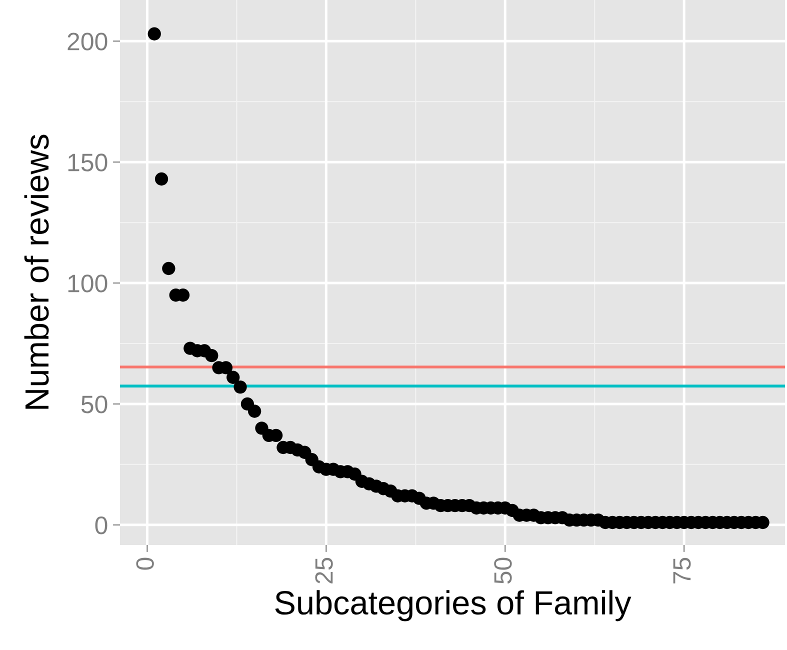 This screenshot has width=787, height=650. I want to click on x-tick-label: 0, so click(145, 564).